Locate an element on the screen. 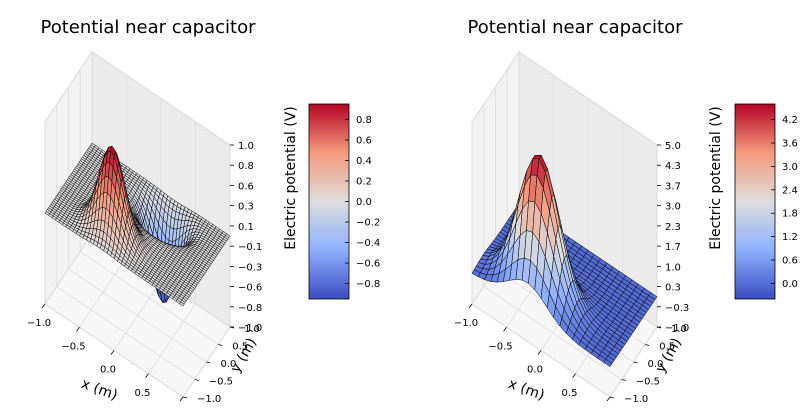  z-tick-label: 3.7 is located at coordinates (673, 186).